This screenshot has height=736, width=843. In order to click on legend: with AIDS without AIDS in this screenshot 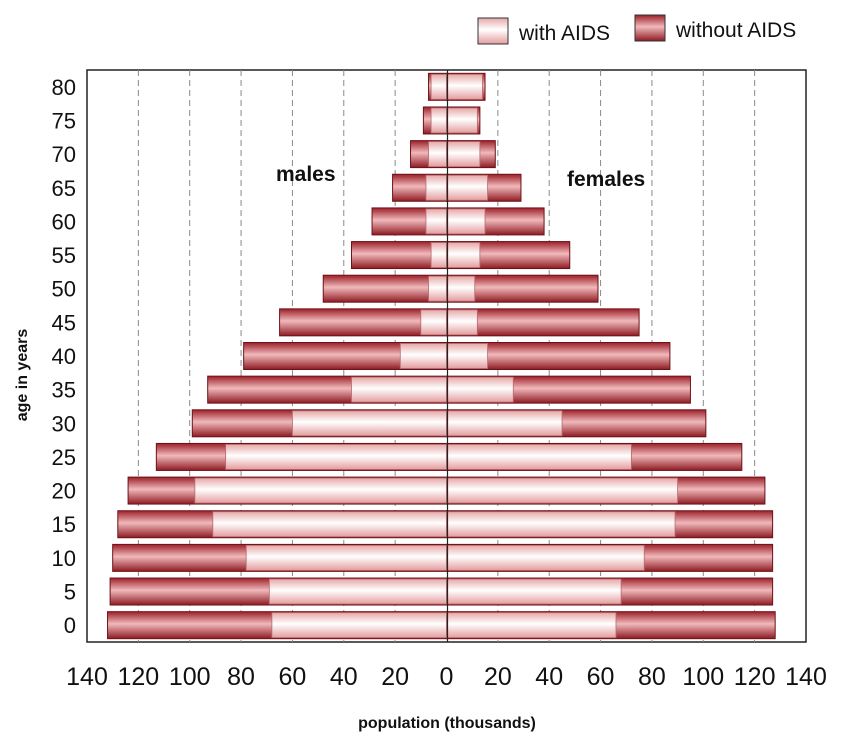, I will do `click(636, 29)`.